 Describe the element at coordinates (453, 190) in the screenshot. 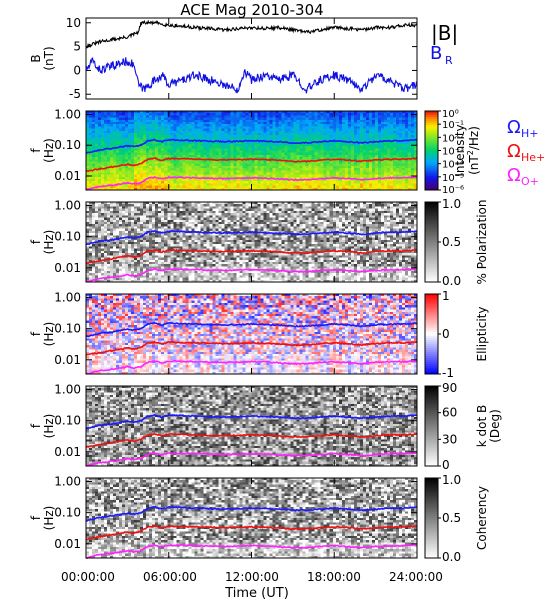

I see `colorbar-tick-label: 10⁻⁶` at that location.